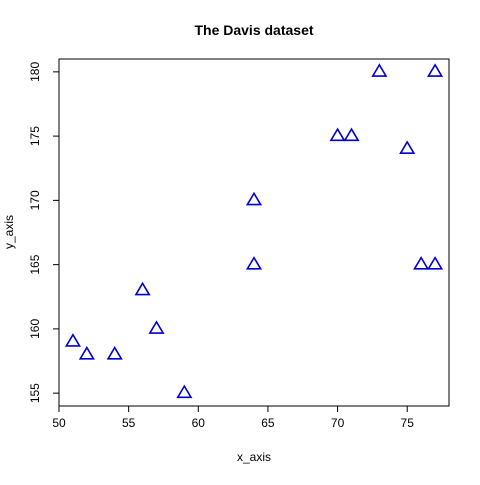  Describe the element at coordinates (35, 72) in the screenshot. I see `y-tick-label: 180` at that location.